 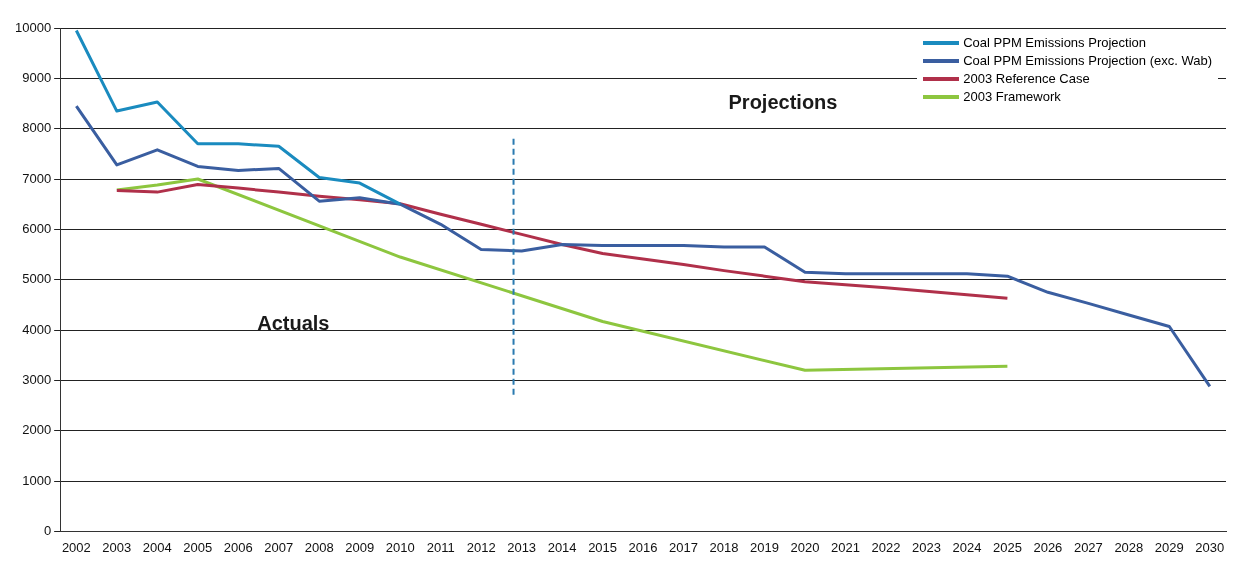 I want to click on x-tick-label: 2028, so click(x=1129, y=547).